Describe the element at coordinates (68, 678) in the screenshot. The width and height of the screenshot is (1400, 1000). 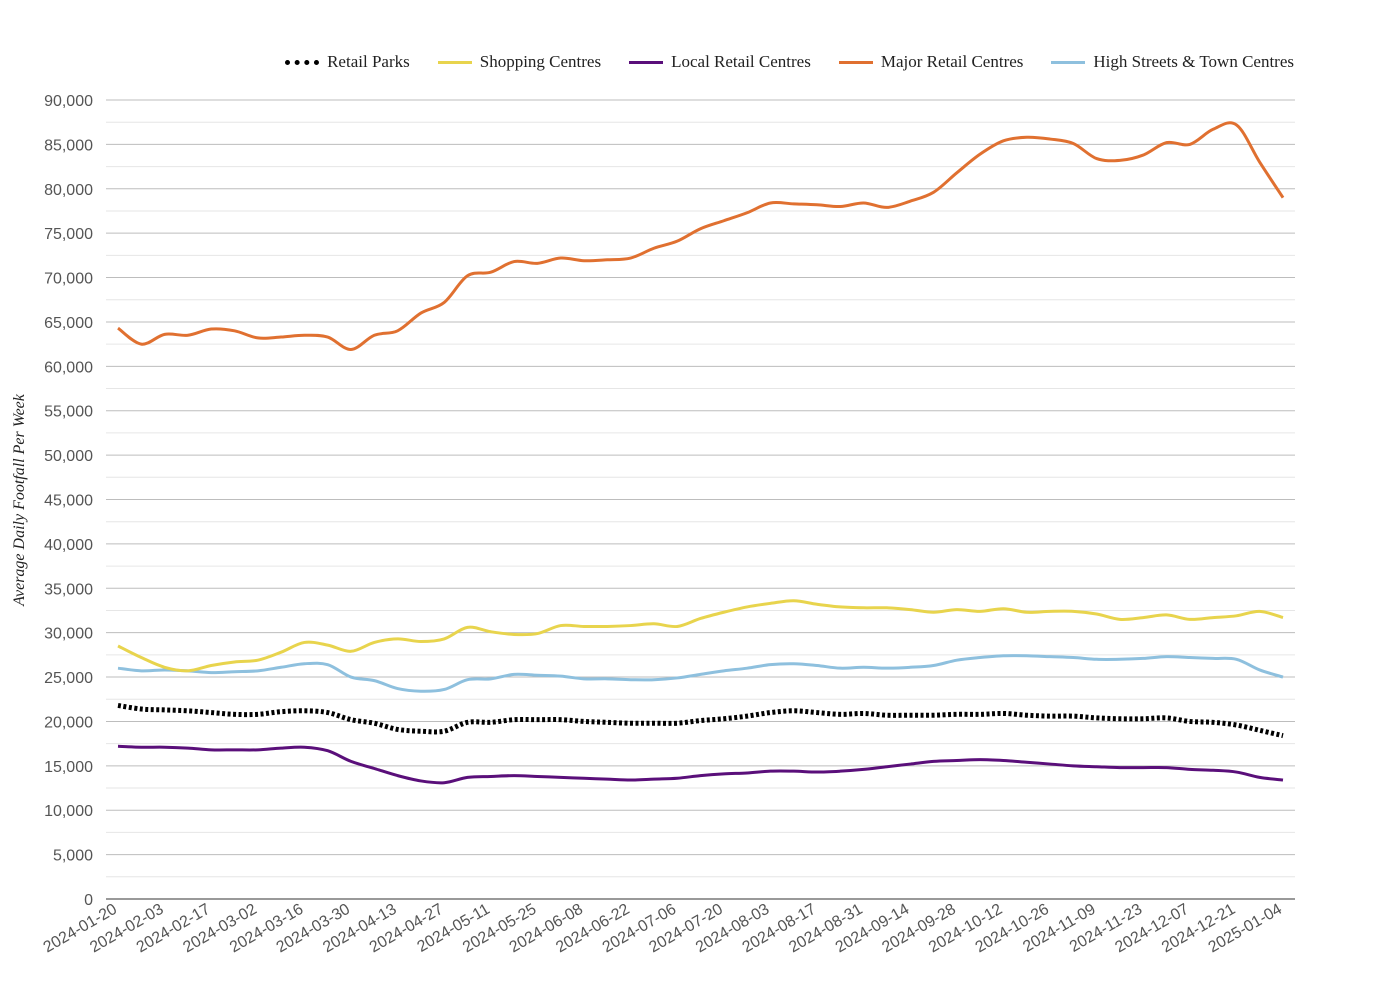
I see `y-tick-label: 25,000` at that location.